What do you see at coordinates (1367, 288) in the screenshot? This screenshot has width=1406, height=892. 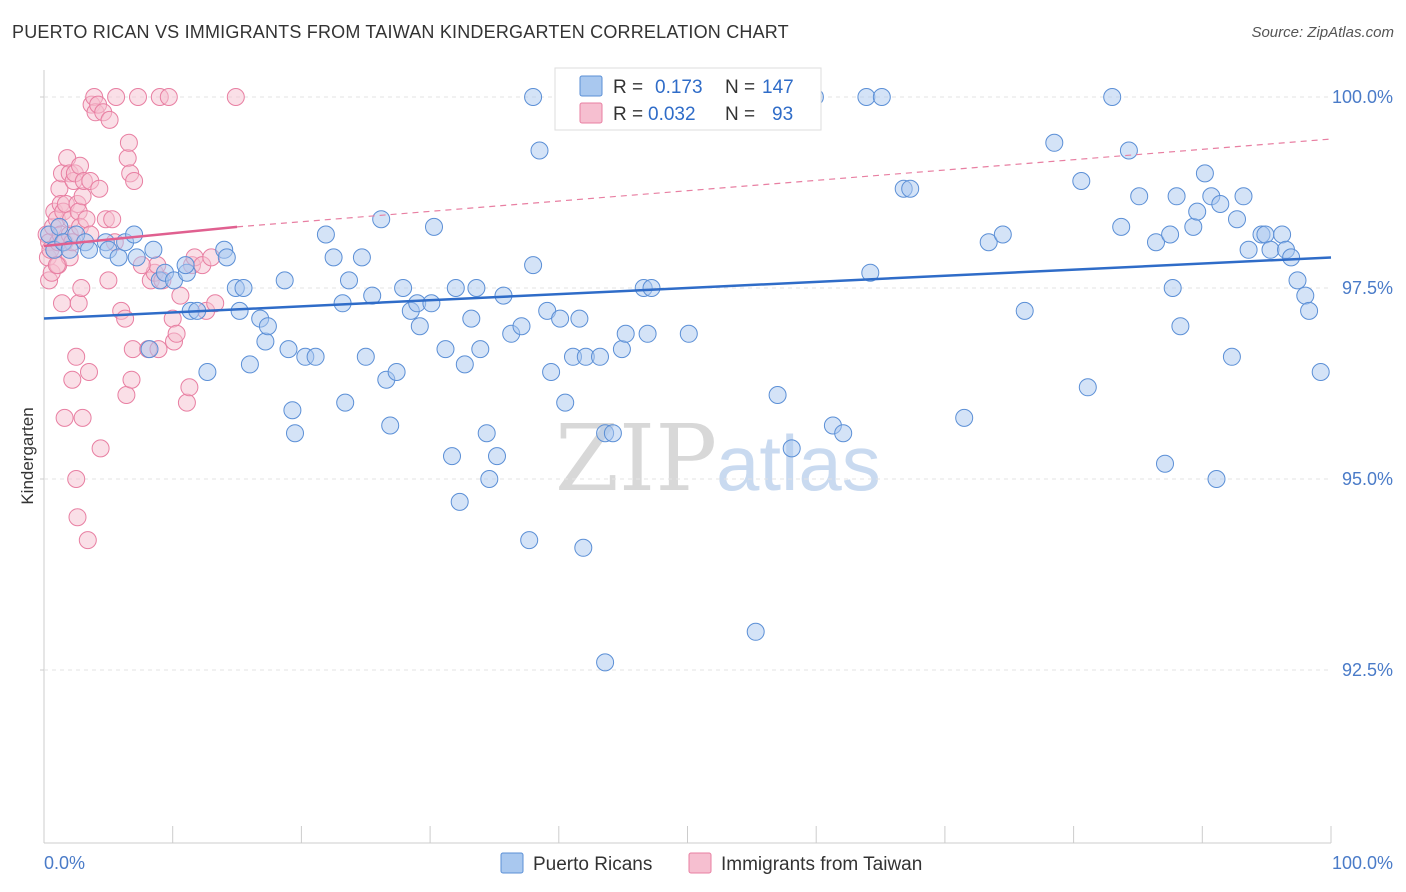 I see `y-tick-label: 97.5%` at bounding box center [1367, 288].